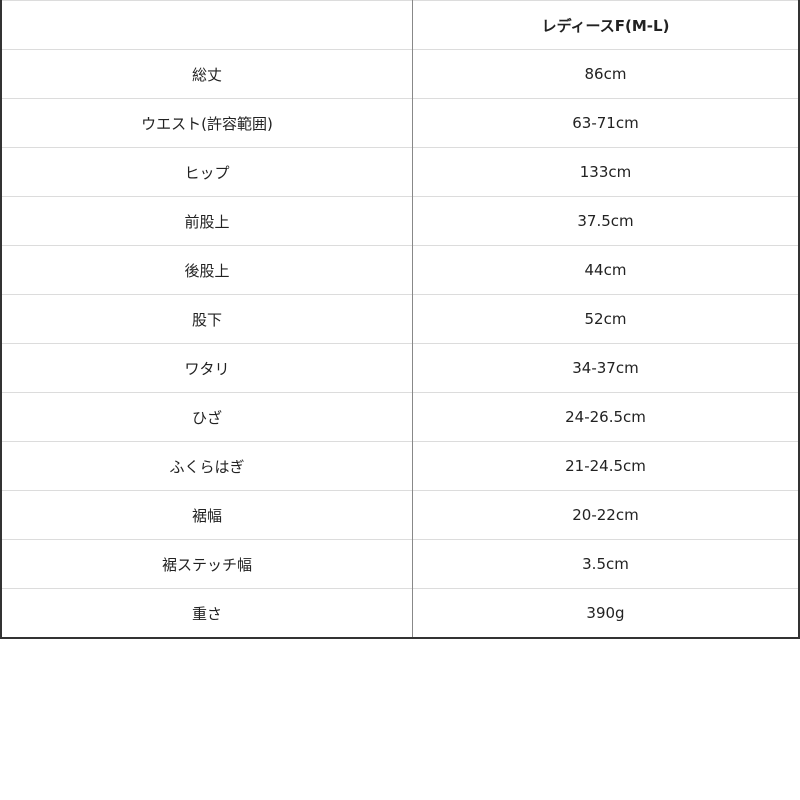 Image resolution: width=800 pixels, height=800 pixels. What do you see at coordinates (605, 368) in the screenshot?
I see `measurement-value: 34-37cm` at bounding box center [605, 368].